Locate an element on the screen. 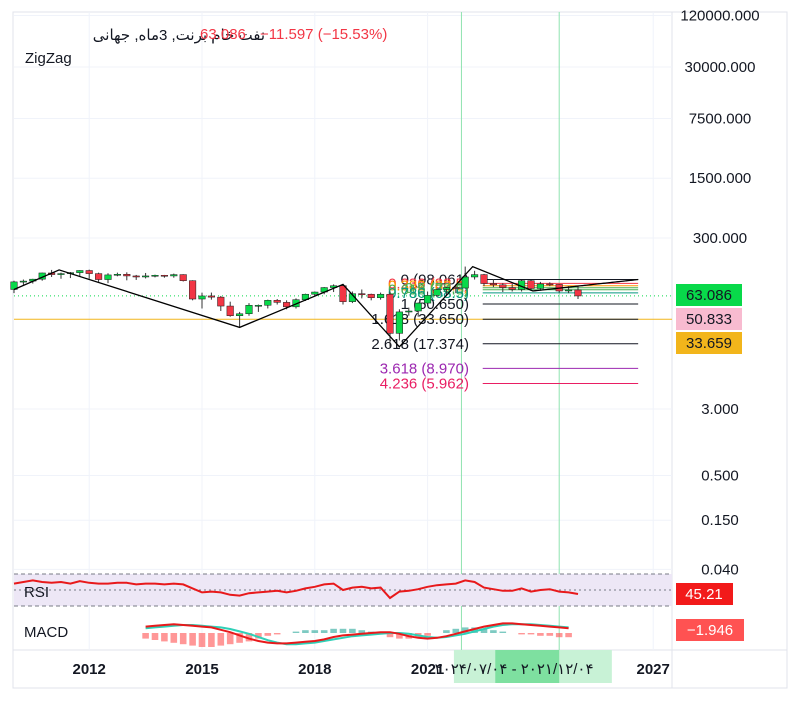 This screenshot has height=706, width=800. rsi-line is located at coordinates (296, 589).